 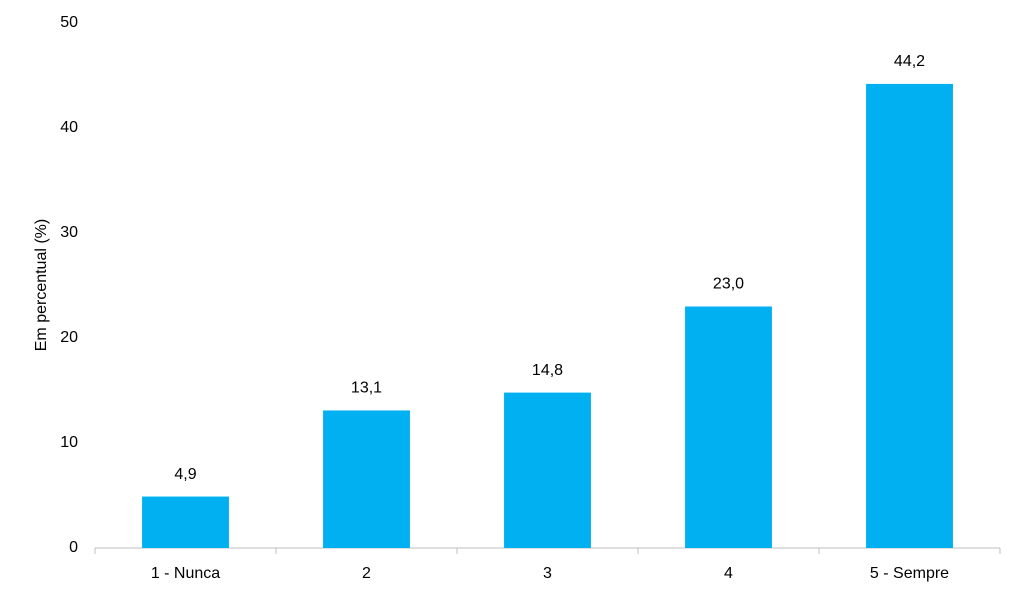 I want to click on data-label: 13,1, so click(x=366, y=388).